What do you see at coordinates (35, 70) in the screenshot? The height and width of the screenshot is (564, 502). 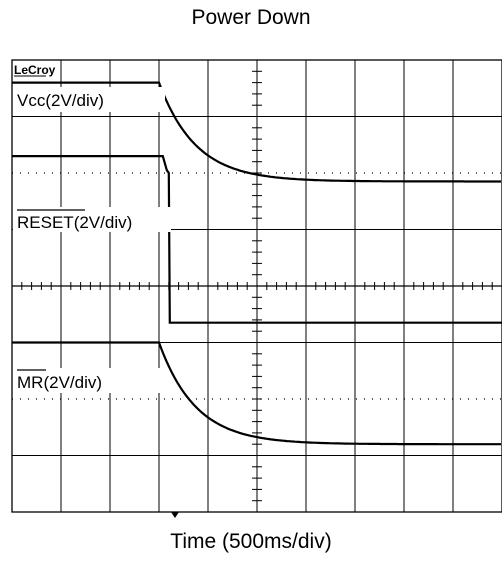 I see `brand-label: LeCroy` at bounding box center [35, 70].